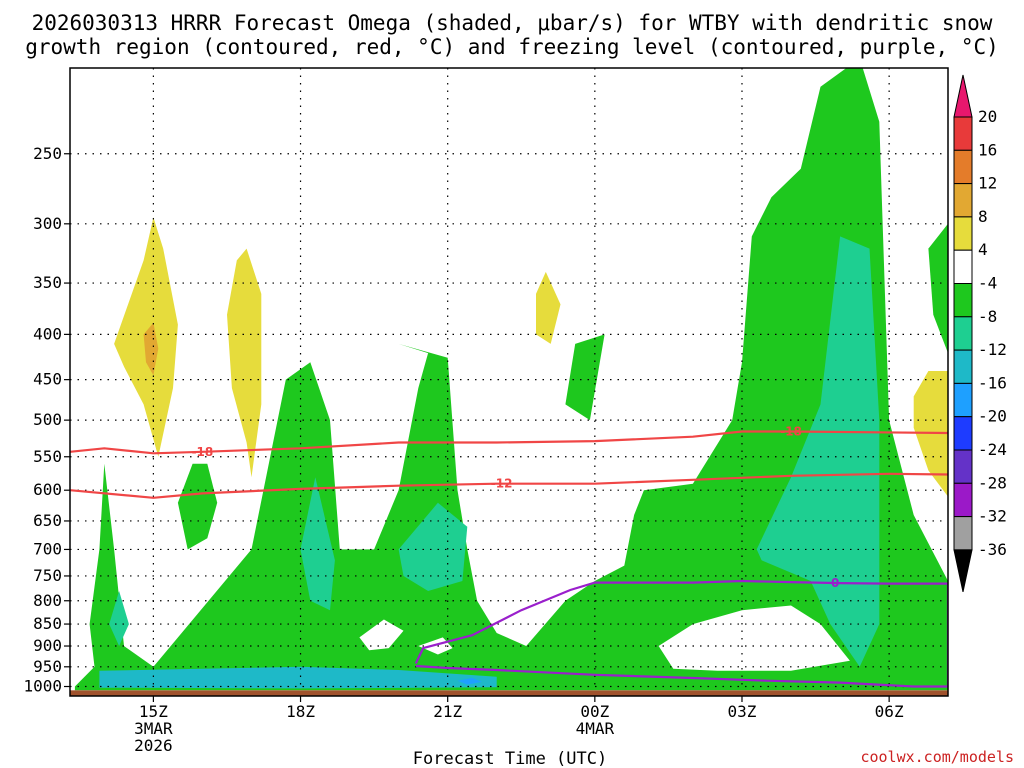  What do you see at coordinates (47, 379) in the screenshot?
I see `pressure-tick-label: 450` at bounding box center [47, 379].